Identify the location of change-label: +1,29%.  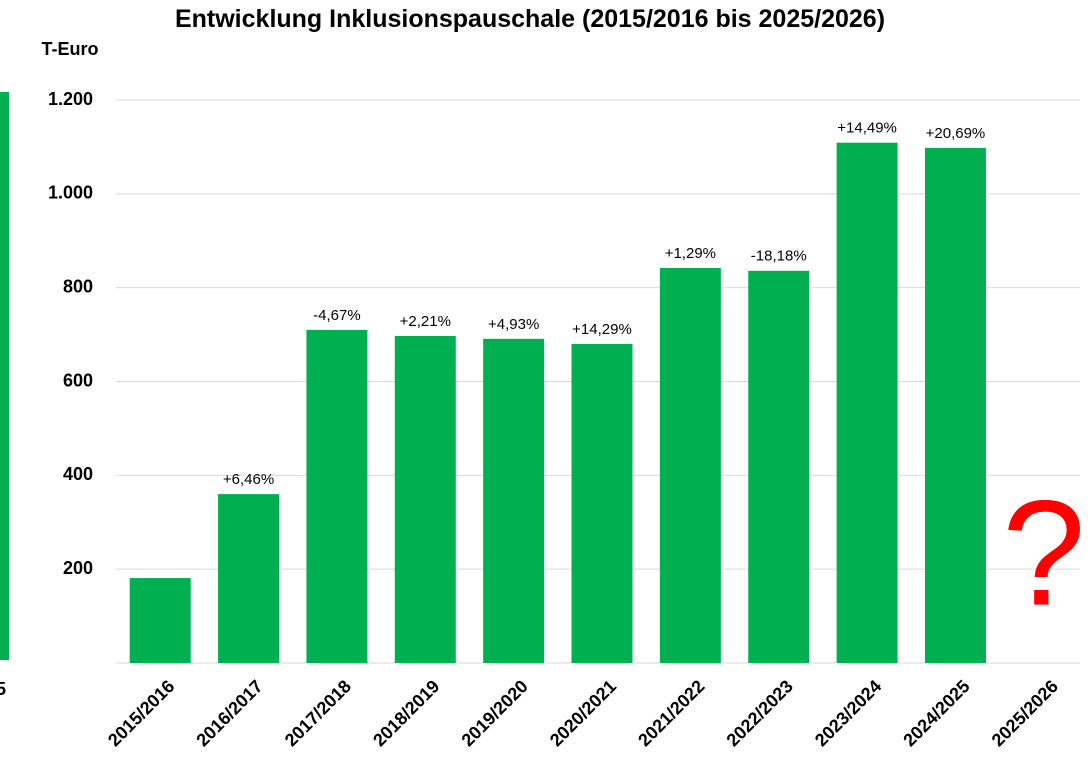
(690, 253).